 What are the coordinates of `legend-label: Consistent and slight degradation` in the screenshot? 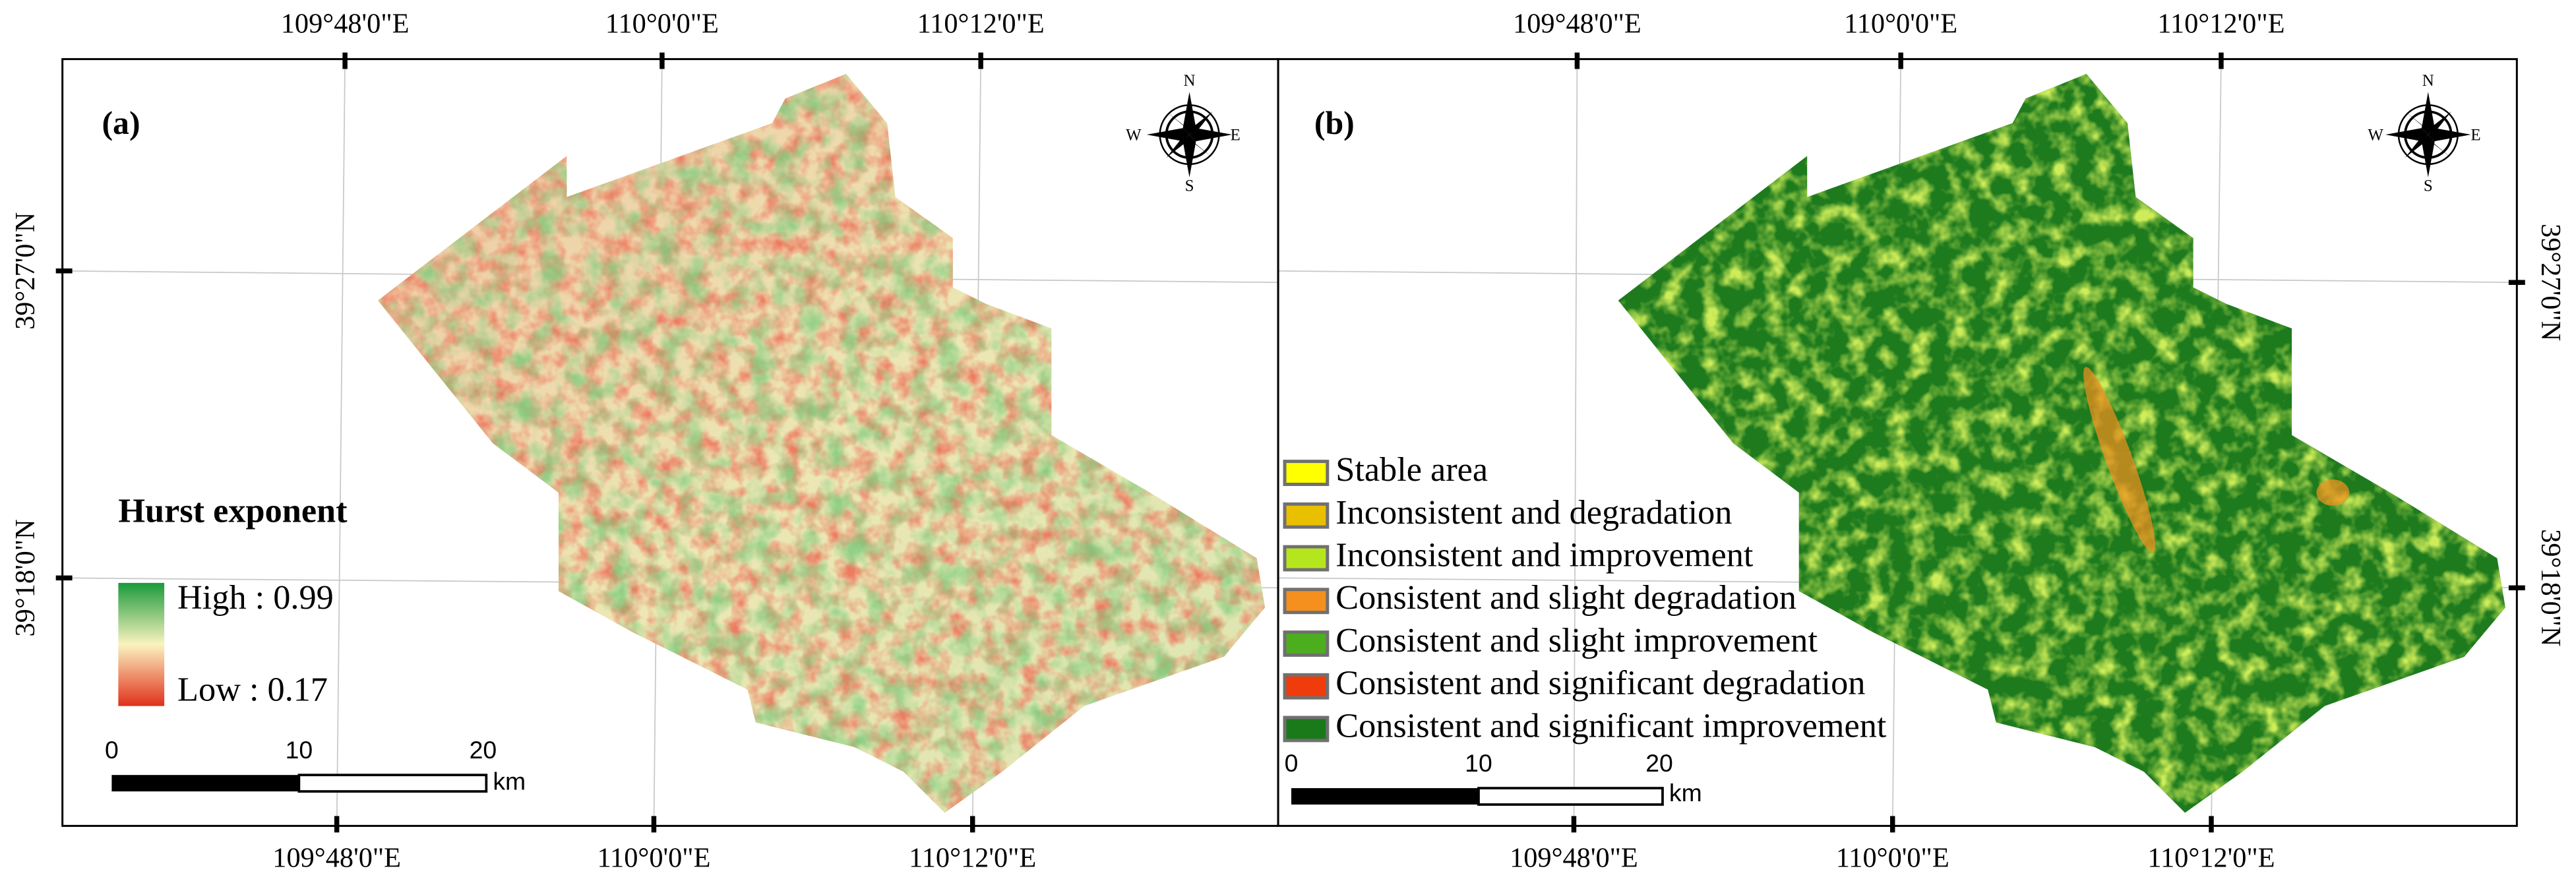 It's located at (1565, 597).